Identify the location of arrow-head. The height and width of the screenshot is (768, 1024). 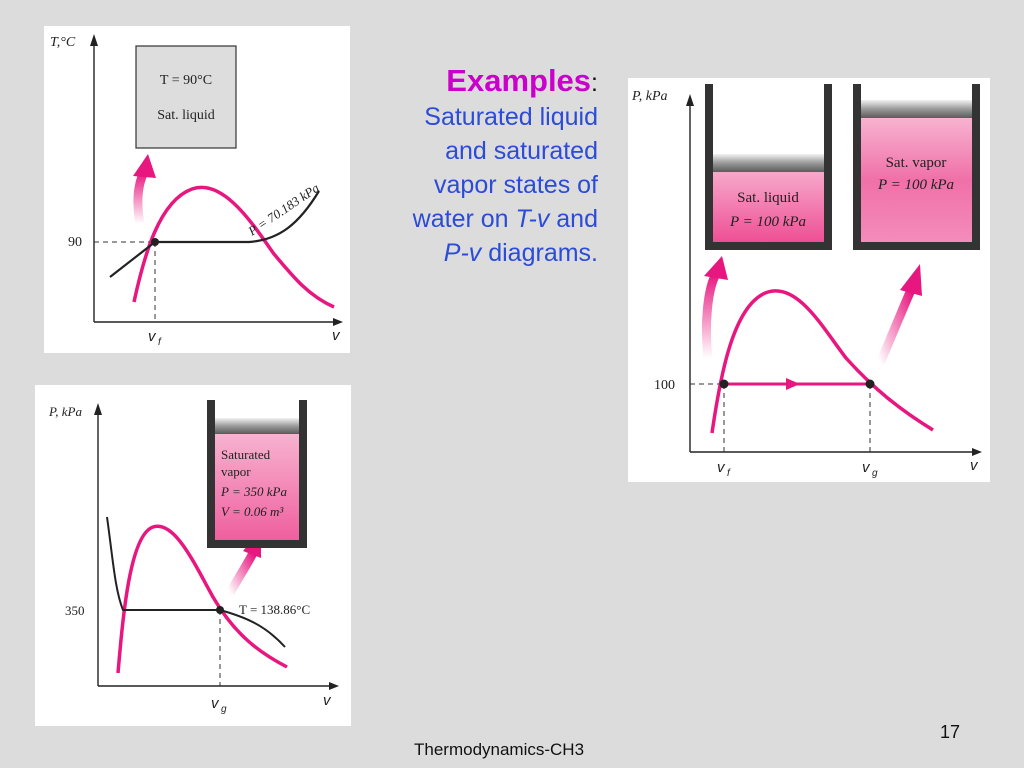
(144, 166).